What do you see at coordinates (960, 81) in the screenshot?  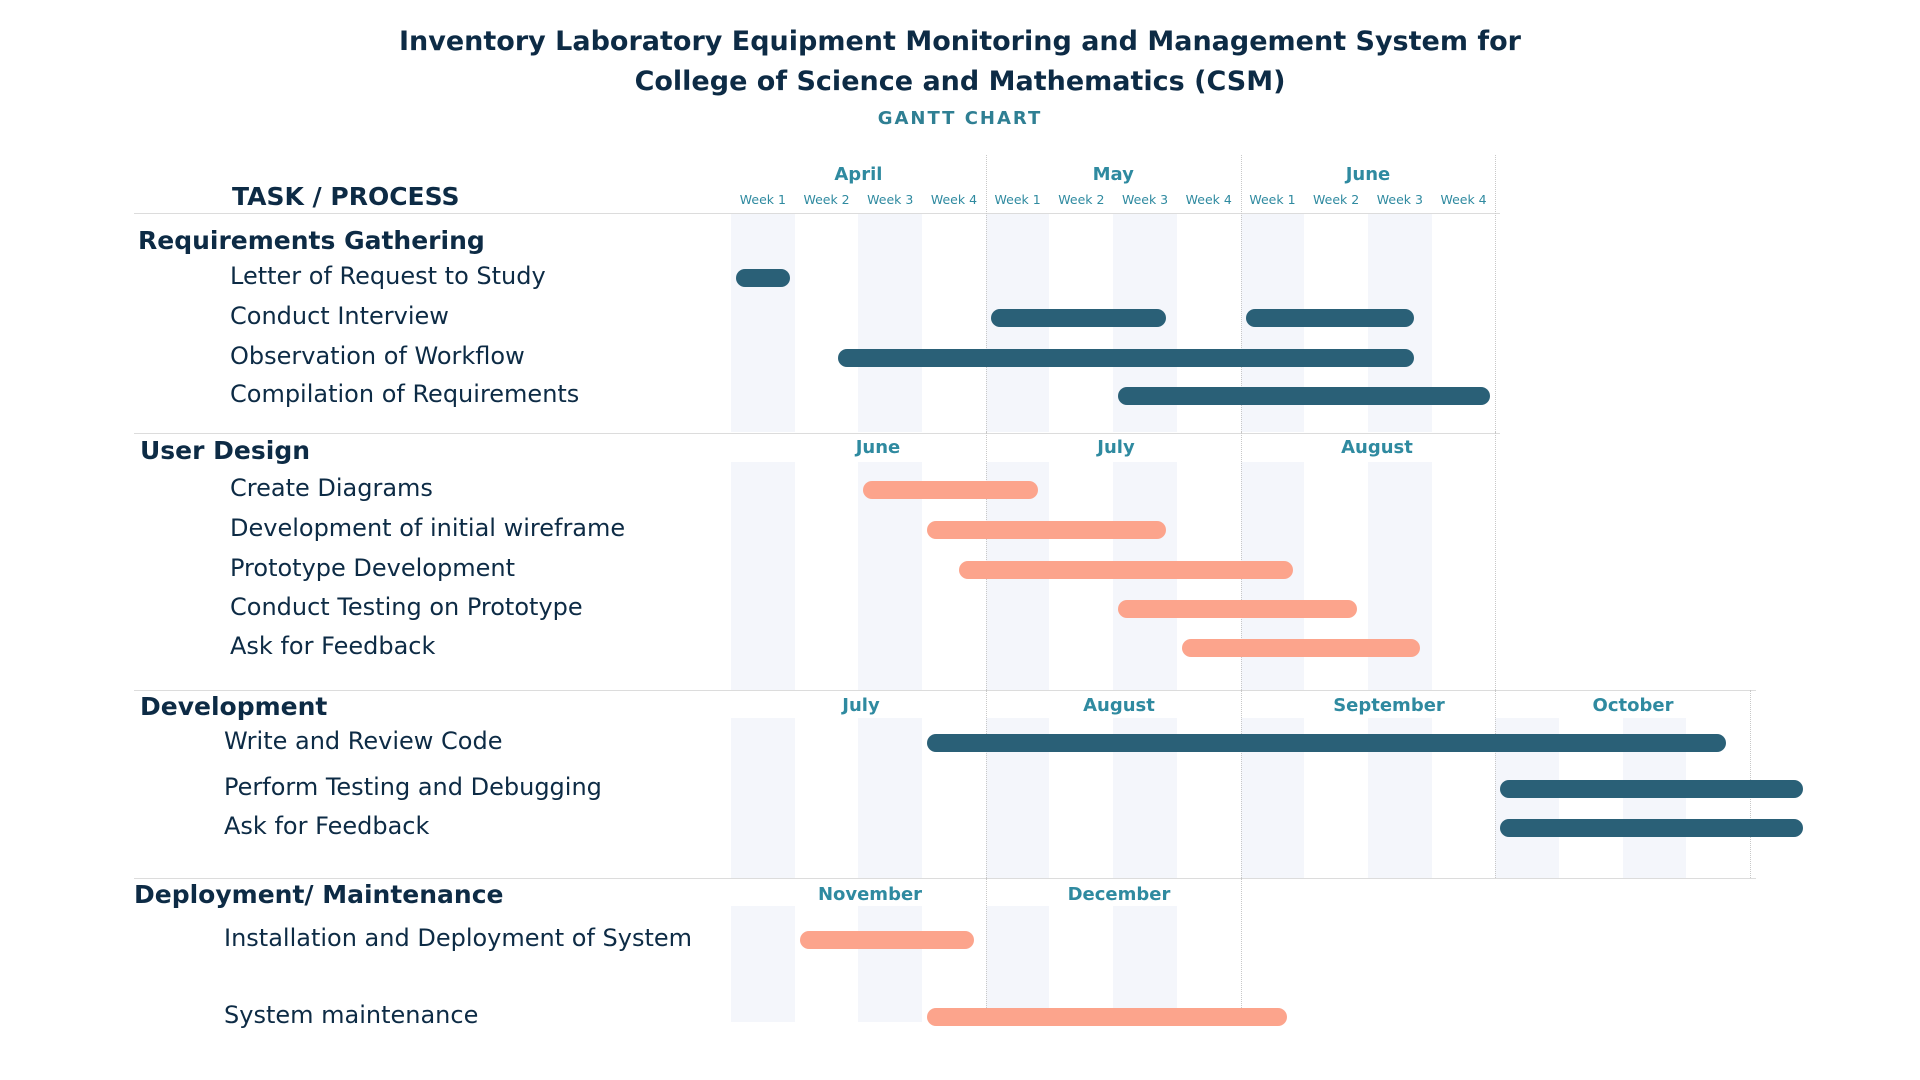 I see `chart-title-line2: College of Science and Mathematics (CSM)` at bounding box center [960, 81].